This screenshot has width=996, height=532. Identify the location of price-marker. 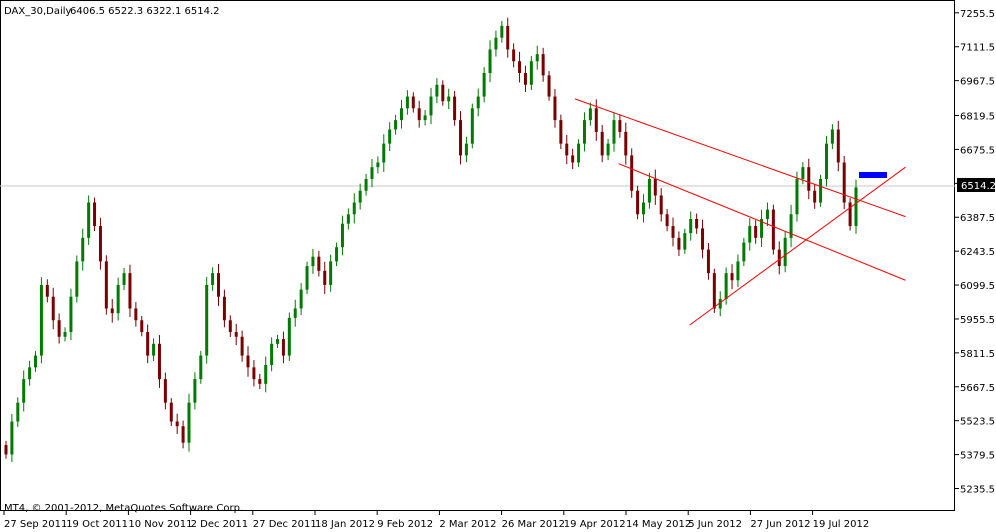
(873, 175).